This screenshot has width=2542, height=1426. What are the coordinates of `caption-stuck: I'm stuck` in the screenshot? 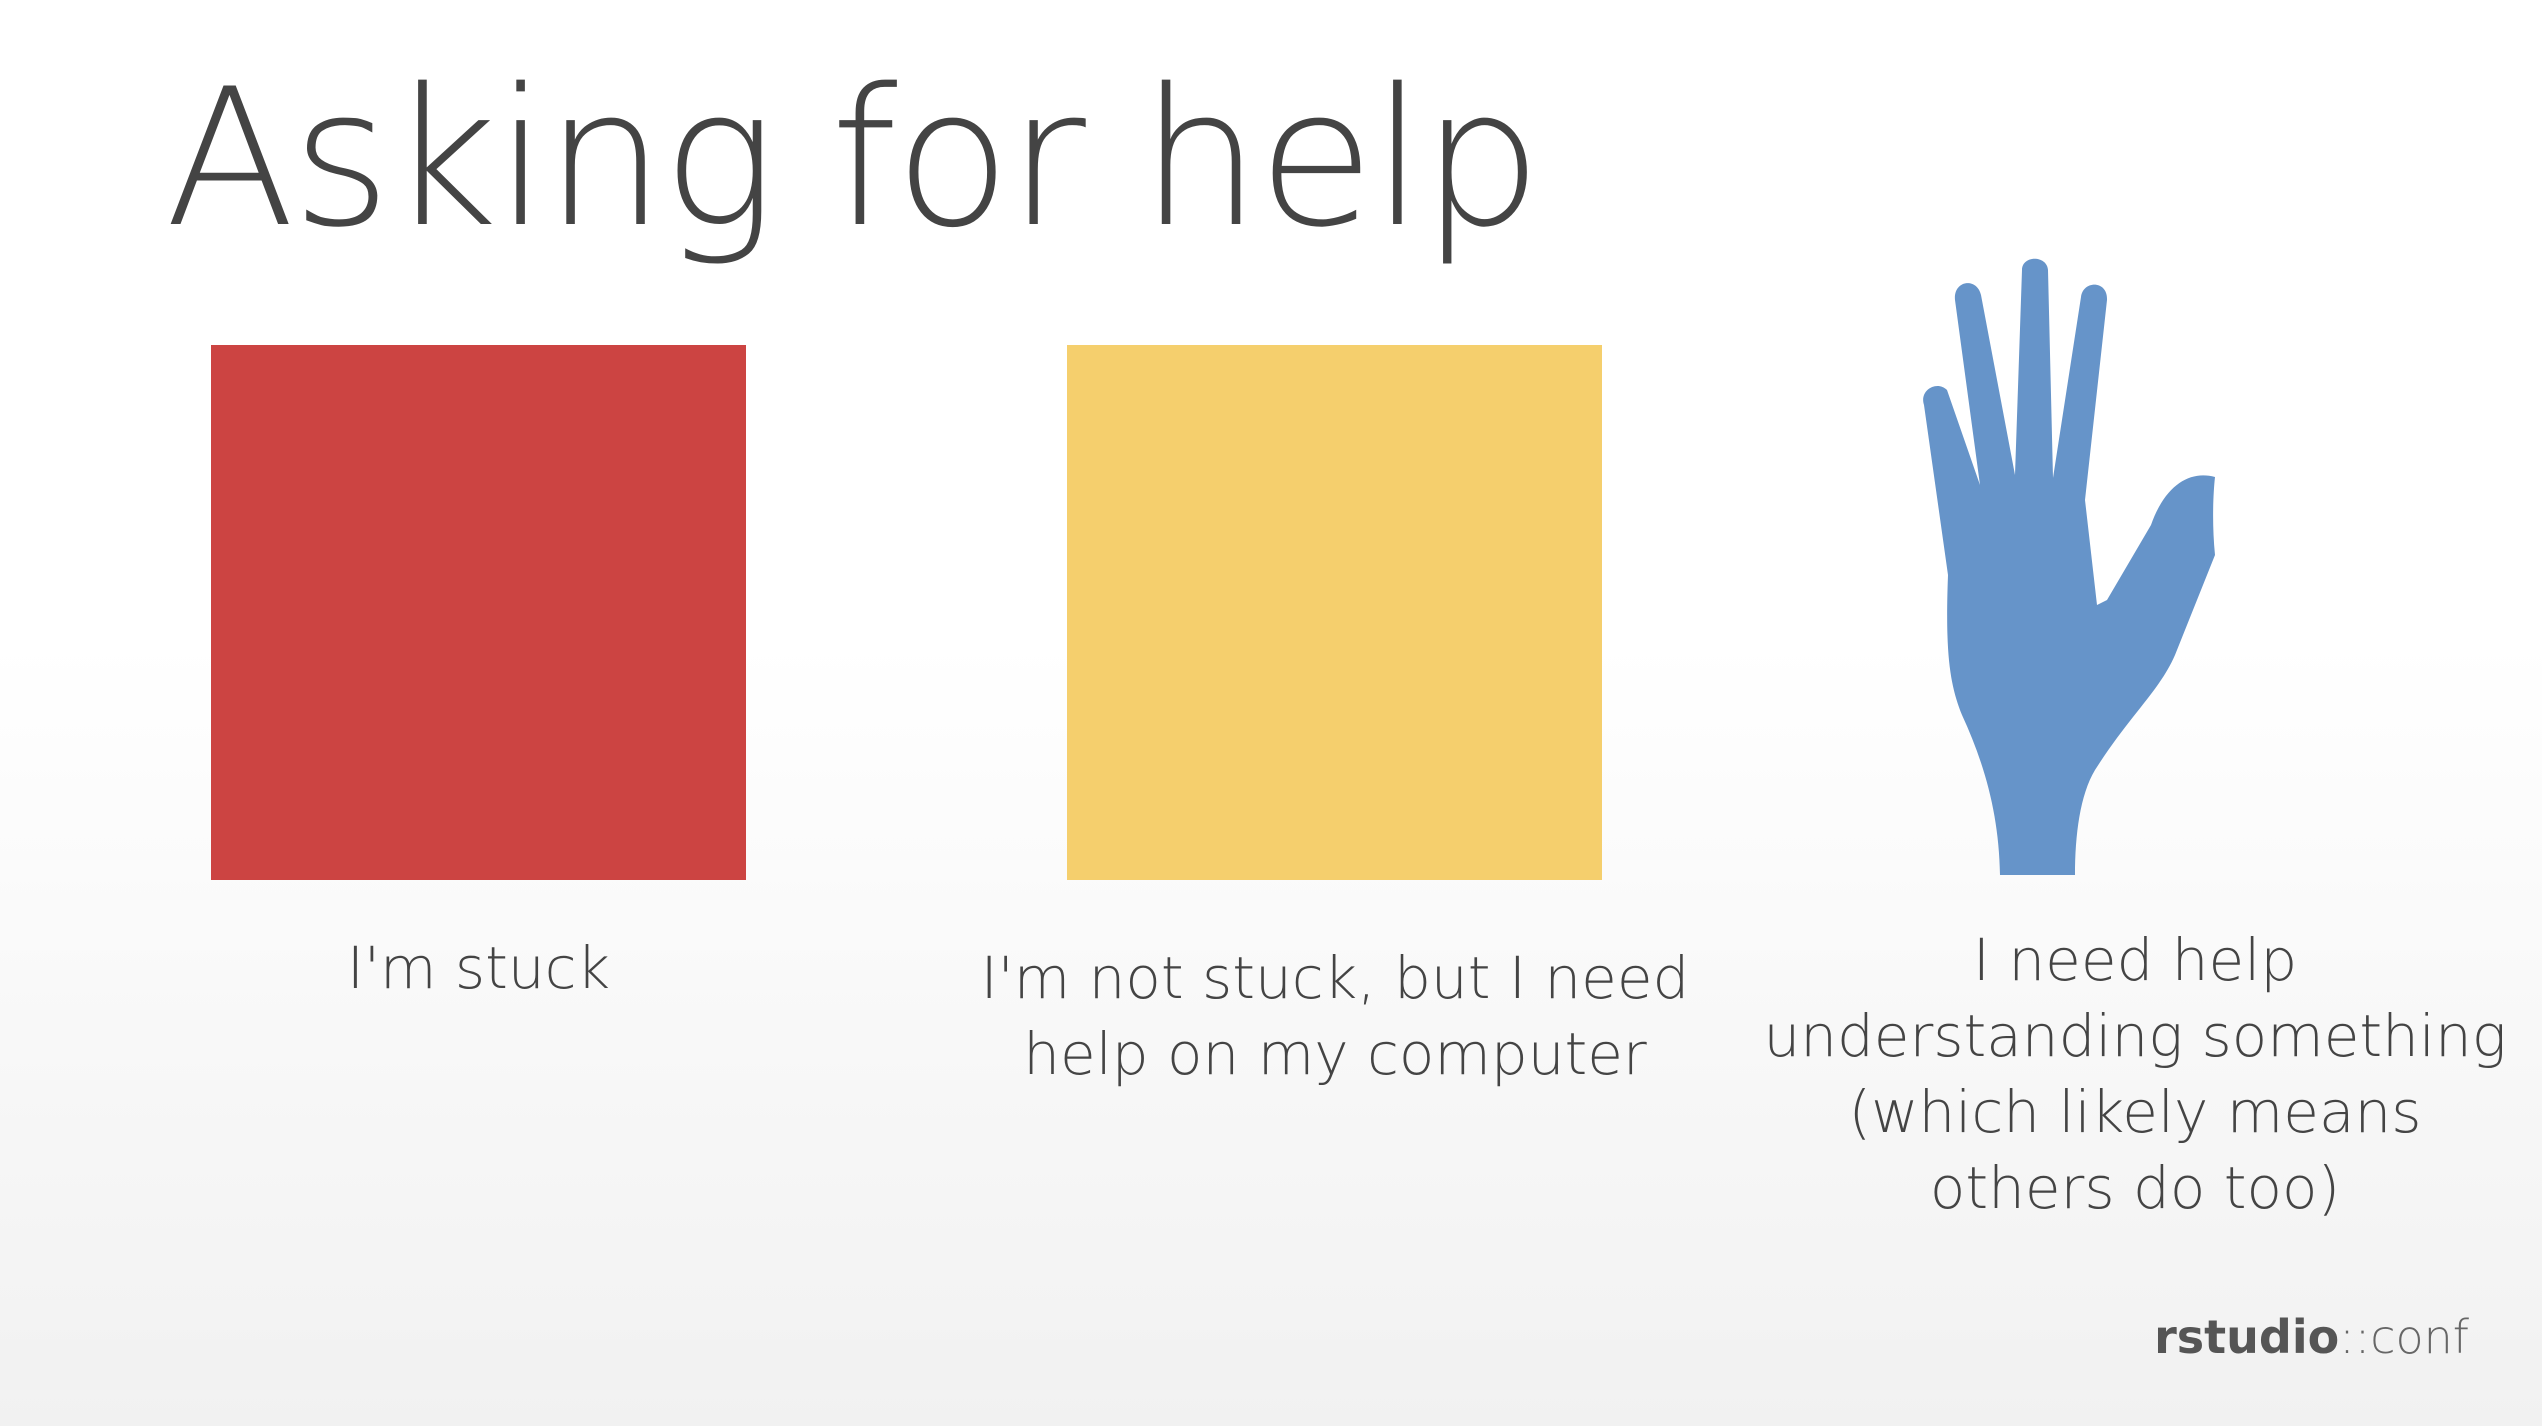 It's located at (478, 968).